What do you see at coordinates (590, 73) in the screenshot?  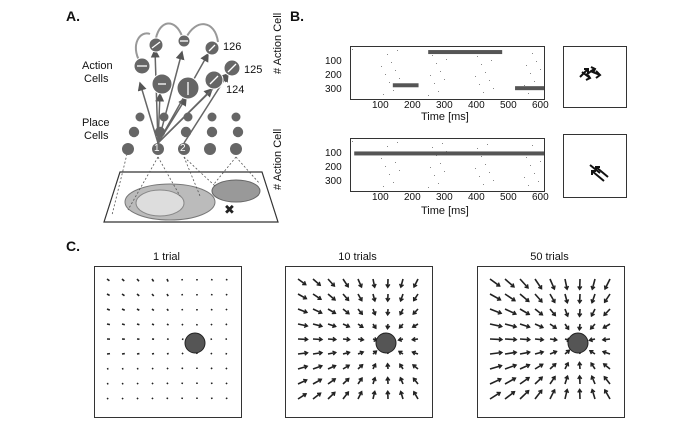 I see `direction-inset-top-arrows` at bounding box center [590, 73].